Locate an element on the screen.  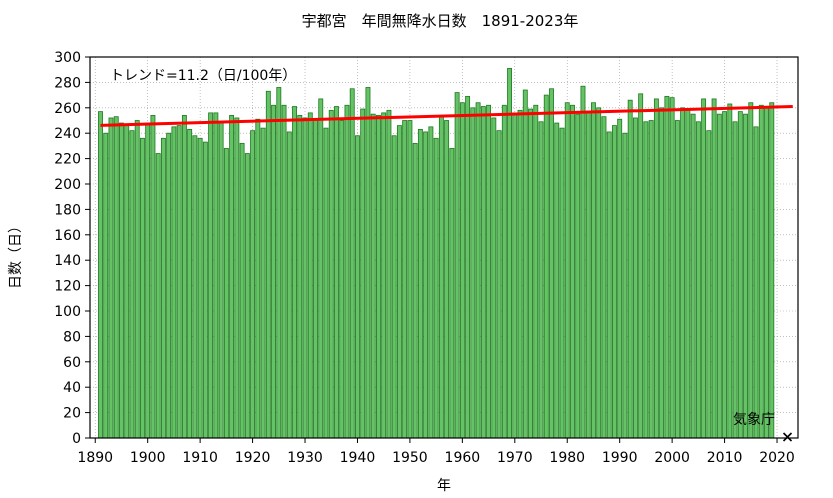
bar-1939 is located at coordinates (352, 263).